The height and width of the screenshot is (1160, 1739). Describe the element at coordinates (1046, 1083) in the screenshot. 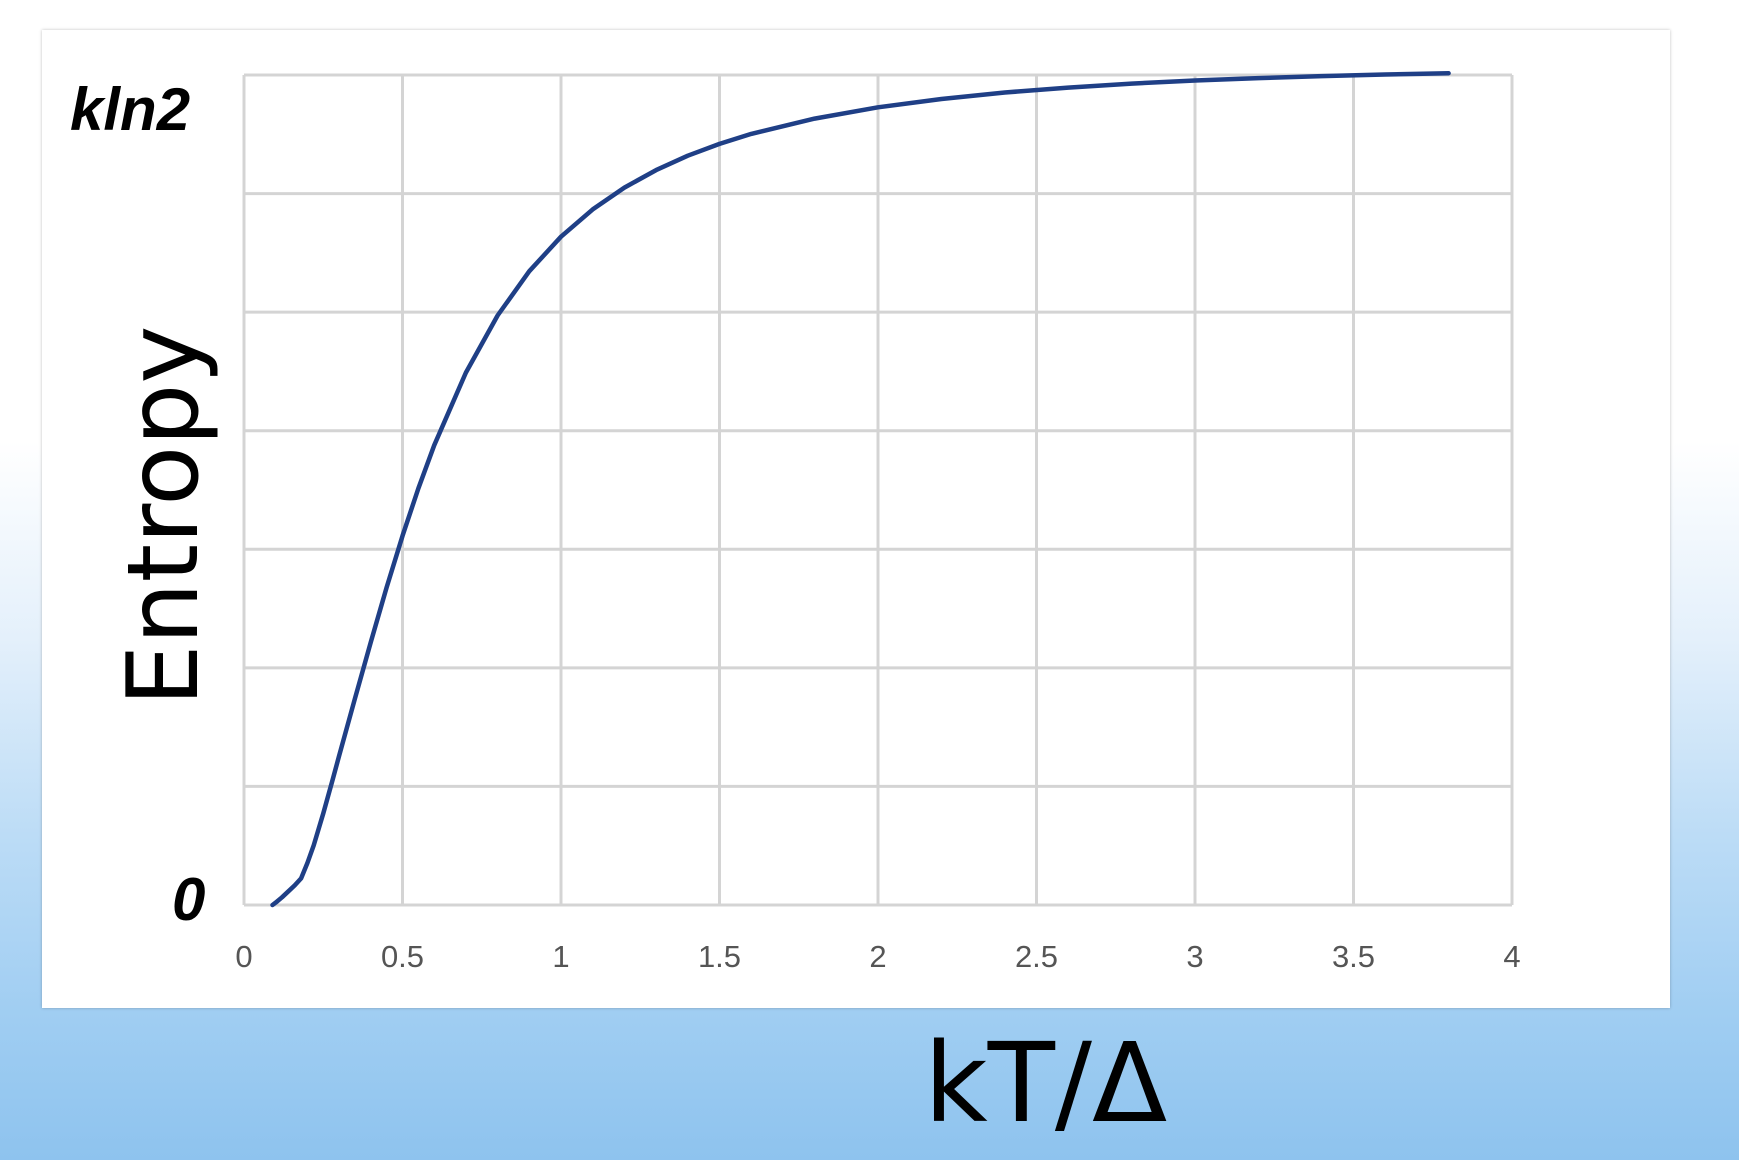

I see `x-axis-title: kT/Δ` at that location.